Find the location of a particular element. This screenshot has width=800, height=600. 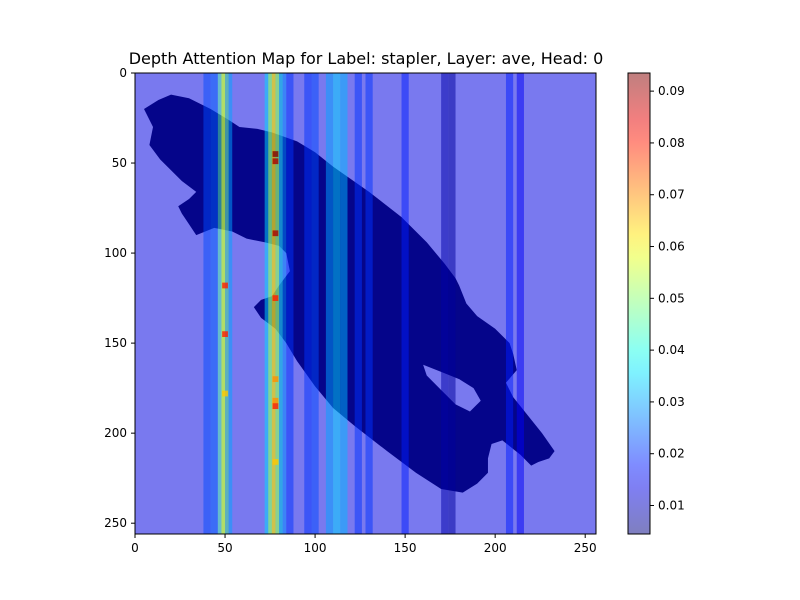

x-tick-label: 100 is located at coordinates (315, 548).